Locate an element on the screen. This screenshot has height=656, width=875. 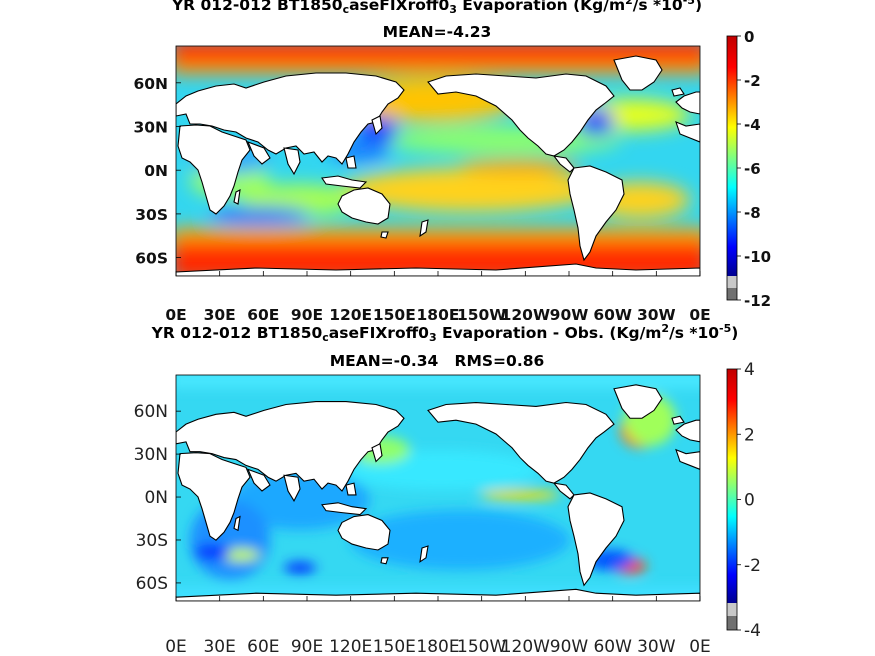
panel-1-subtitle: MEAN=-4.23 is located at coordinates (437, 32).